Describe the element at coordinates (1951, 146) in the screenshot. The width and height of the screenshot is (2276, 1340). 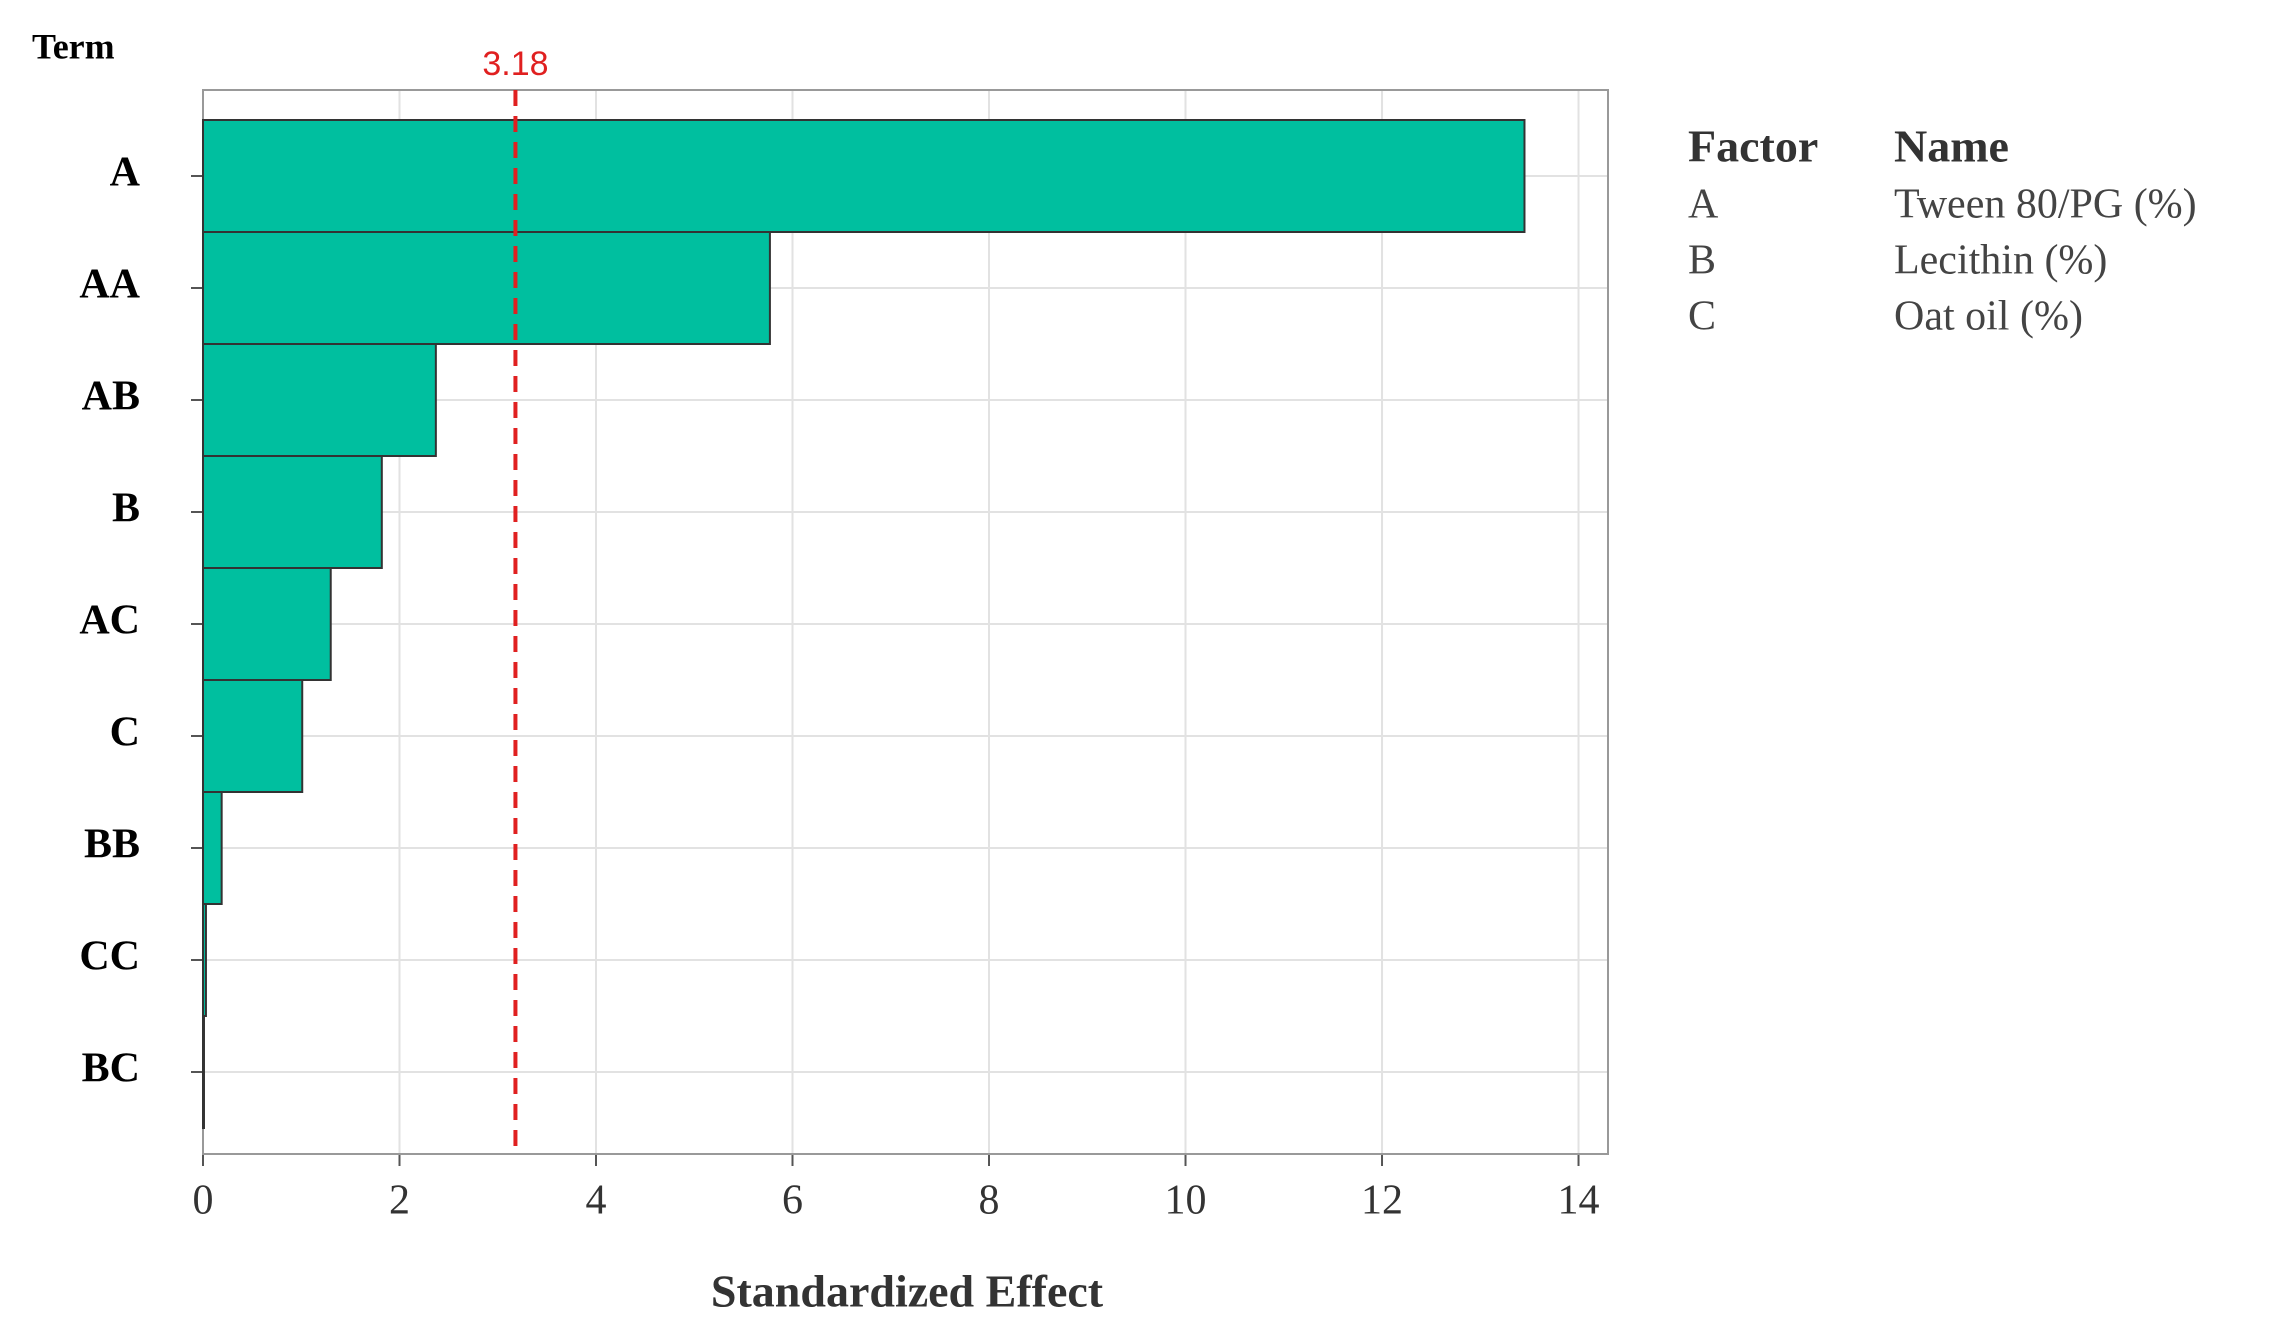
I see `table-header: Name` at that location.